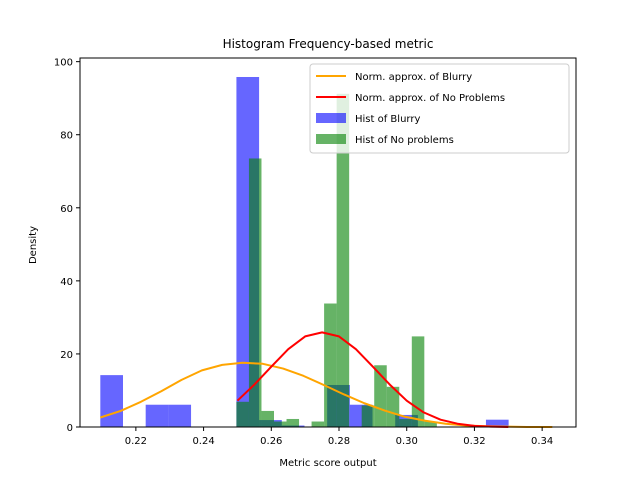 The height and width of the screenshot is (480, 640). Describe the element at coordinates (66, 282) in the screenshot. I see `y-tick-label: 40` at that location.